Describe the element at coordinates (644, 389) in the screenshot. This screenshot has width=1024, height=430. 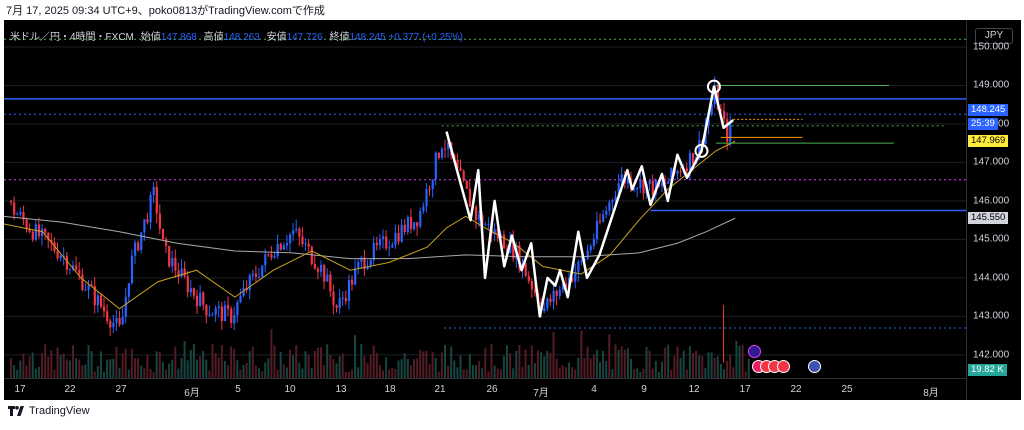
I see `time-tick-label: 9` at that location.